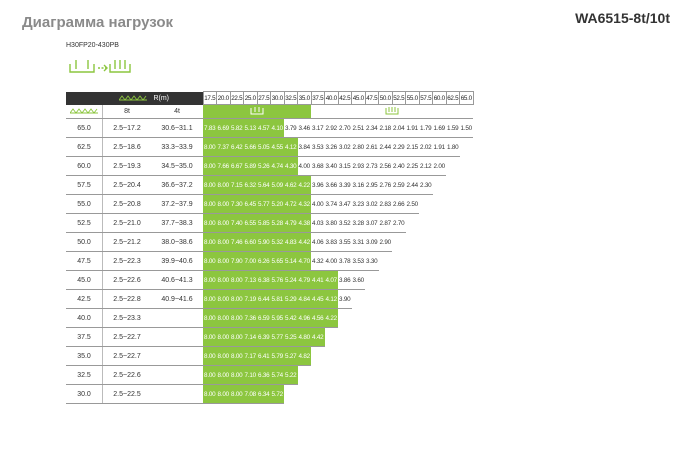 This screenshot has height=464, width=696. I want to click on load-value-cell: 5.82, so click(237, 128).